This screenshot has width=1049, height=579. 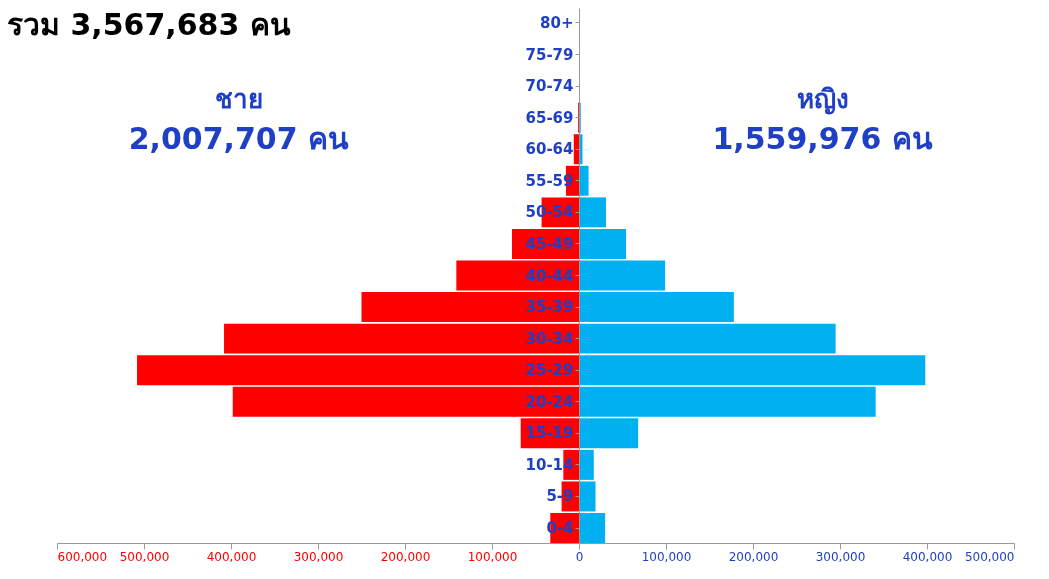 I want to click on y-tick-label: 70-74, so click(x=549, y=86).